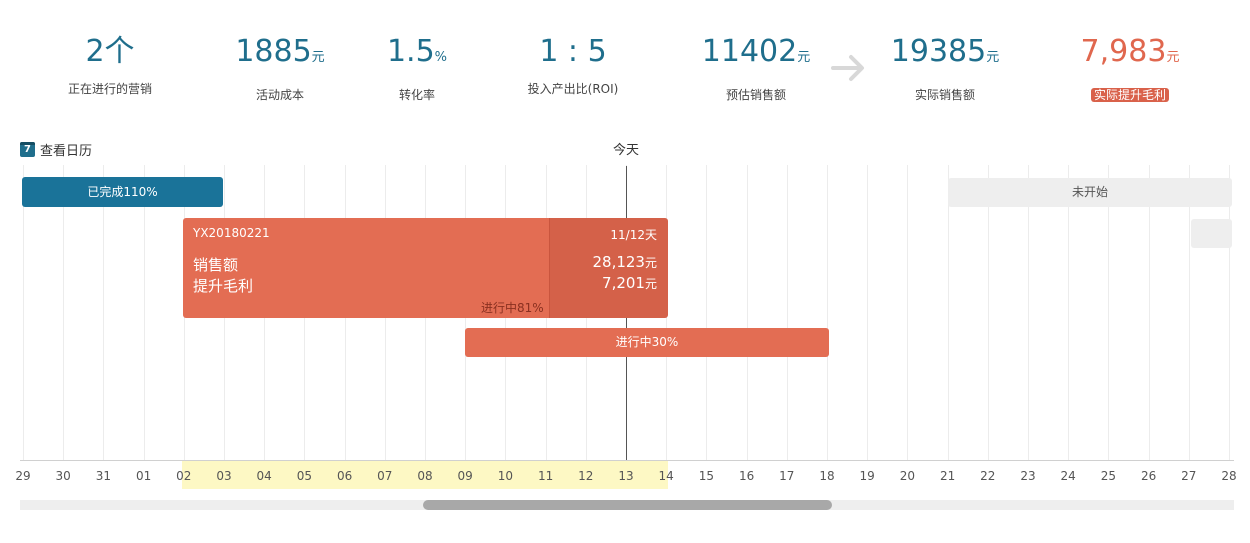 This screenshot has width=1250, height=543. Describe the element at coordinates (1108, 476) in the screenshot. I see `axis-day-label: 25` at that location.